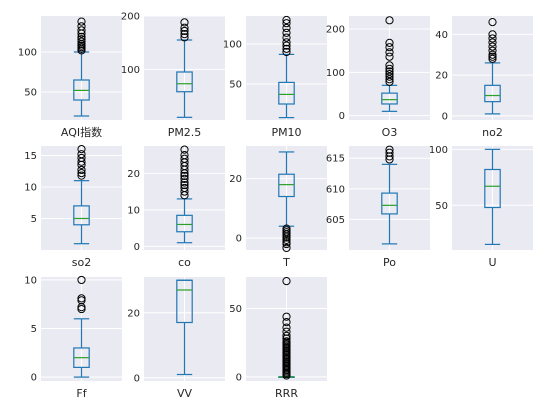  What do you see at coordinates (70, 77) in the screenshot?
I see `subplot-0: 50 100 AQI指数` at bounding box center [70, 77].